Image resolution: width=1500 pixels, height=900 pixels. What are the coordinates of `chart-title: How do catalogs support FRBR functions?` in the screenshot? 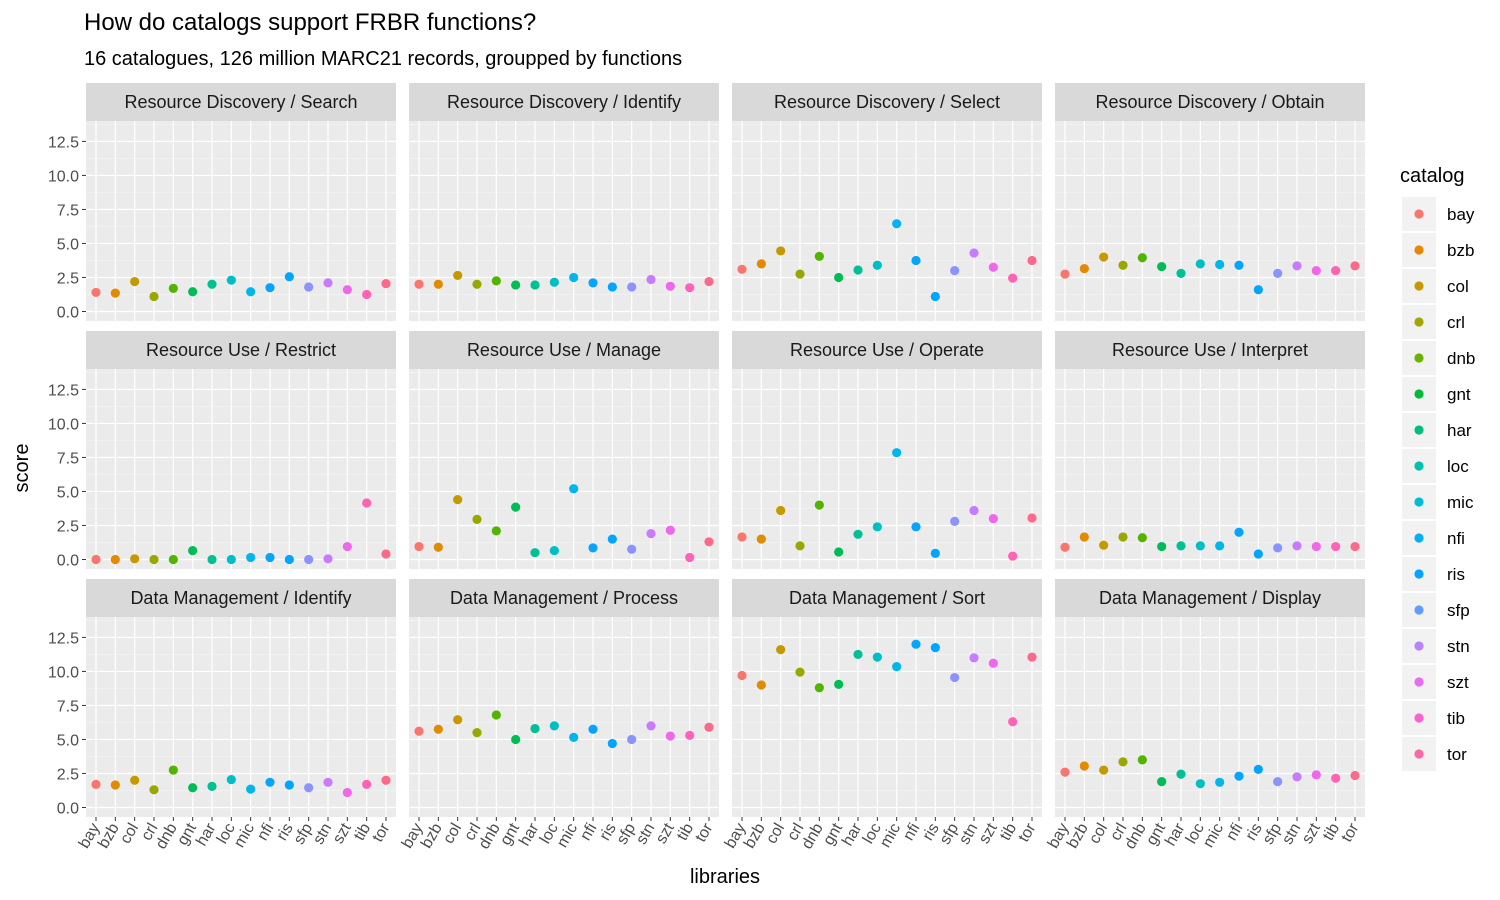 It's located at (310, 22).